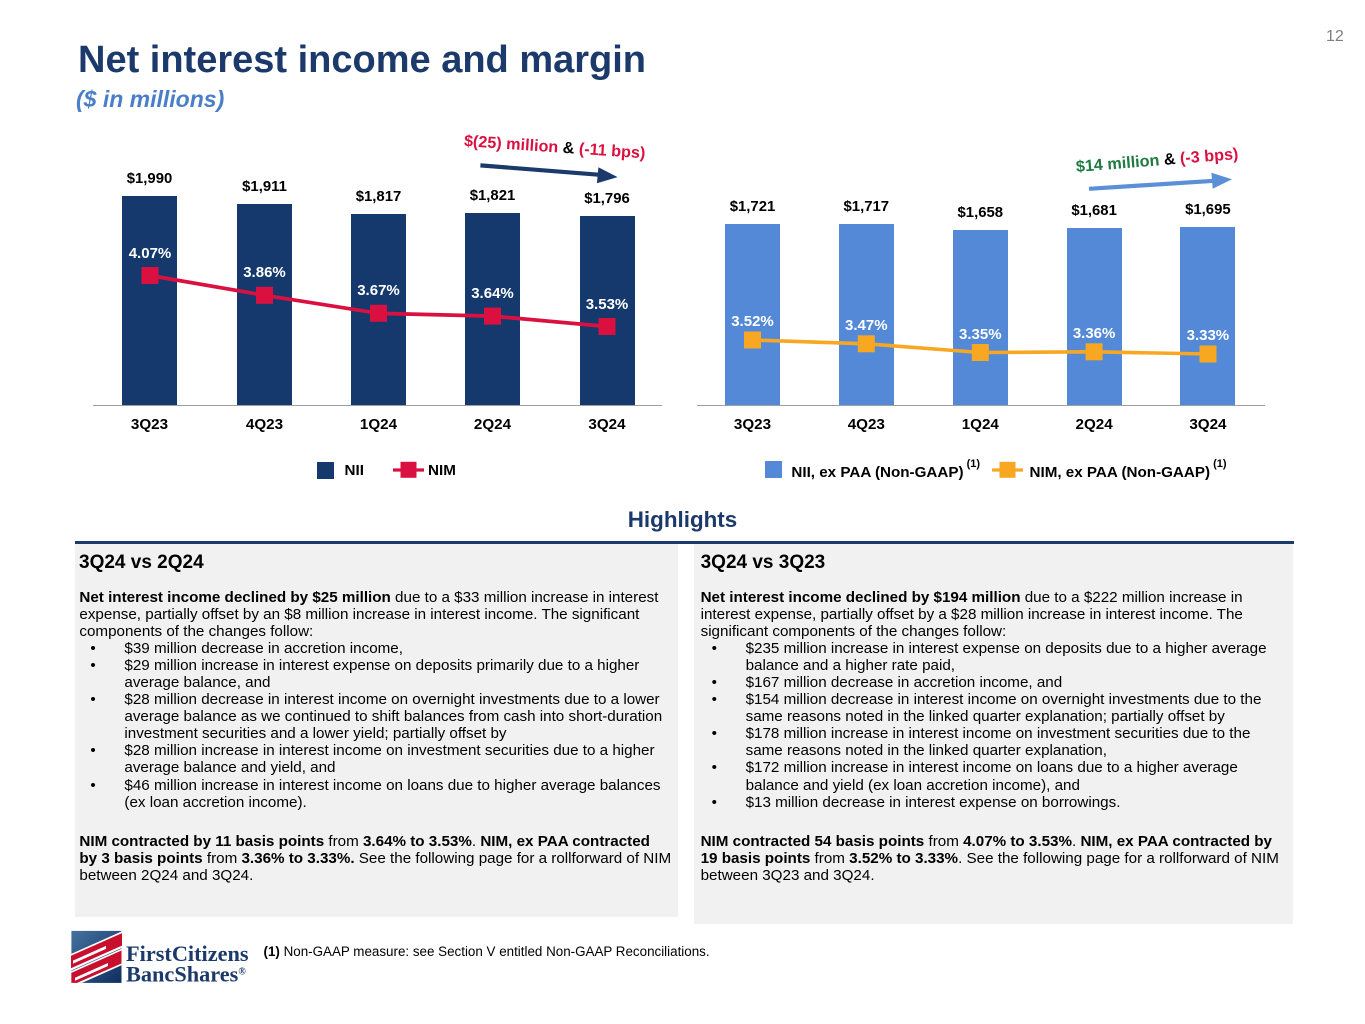 The width and height of the screenshot is (1365, 1024). Describe the element at coordinates (187, 953) in the screenshot. I see `svg-text: FirstCitizens` at that location.